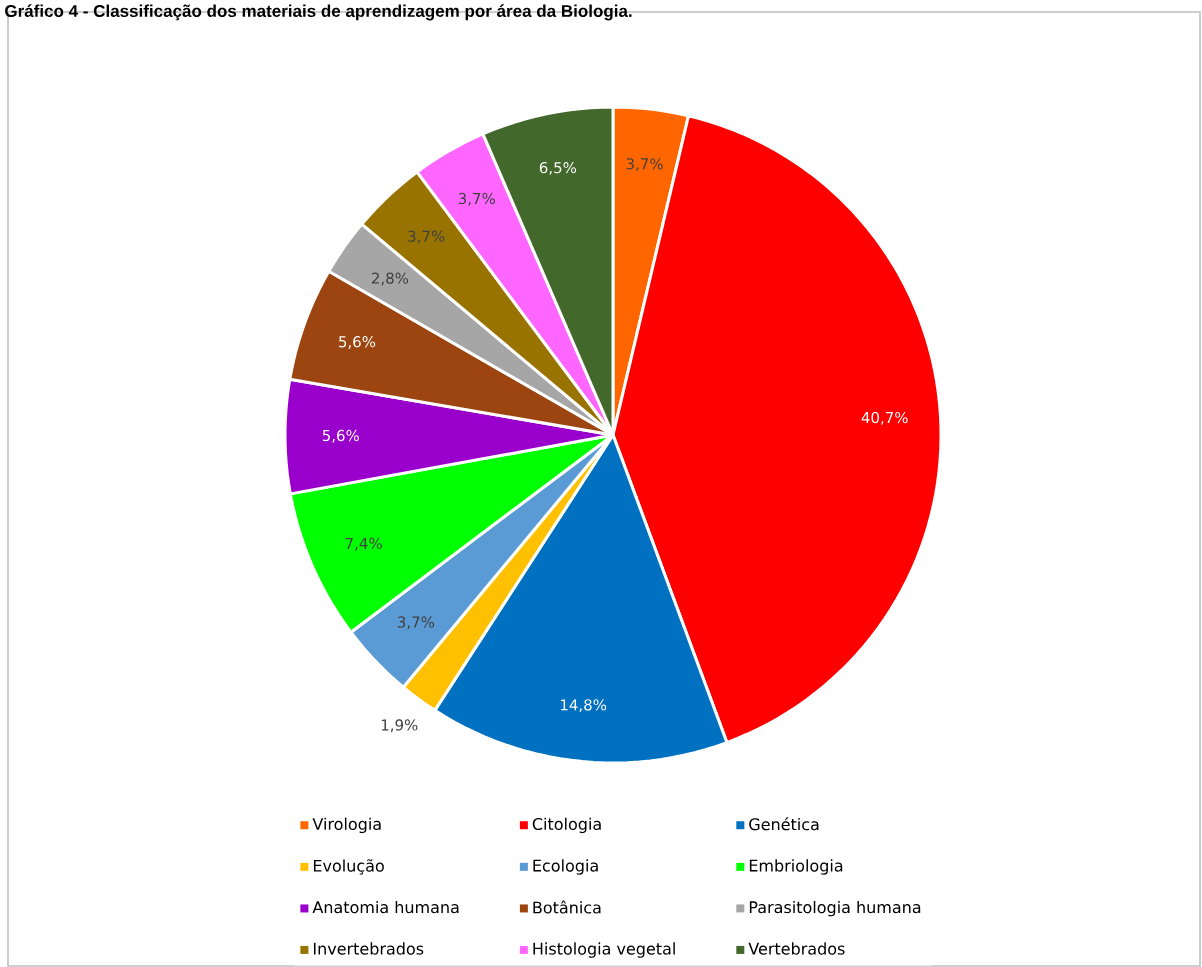 This screenshot has height=967, width=1202. What do you see at coordinates (363, 544) in the screenshot?
I see `data-label: 7,4%` at bounding box center [363, 544].